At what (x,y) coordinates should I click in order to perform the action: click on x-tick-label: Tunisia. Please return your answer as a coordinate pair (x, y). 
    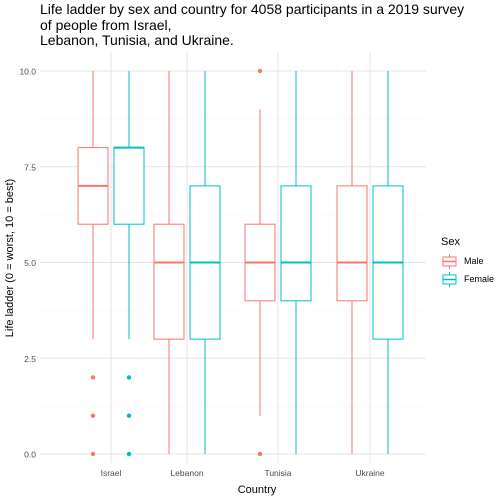
    Looking at the image, I should click on (277, 473).